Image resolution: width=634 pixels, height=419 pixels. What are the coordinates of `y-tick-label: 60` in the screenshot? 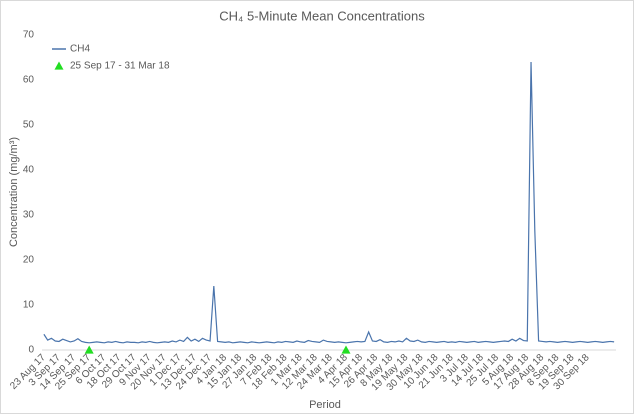 It's located at (29, 80).